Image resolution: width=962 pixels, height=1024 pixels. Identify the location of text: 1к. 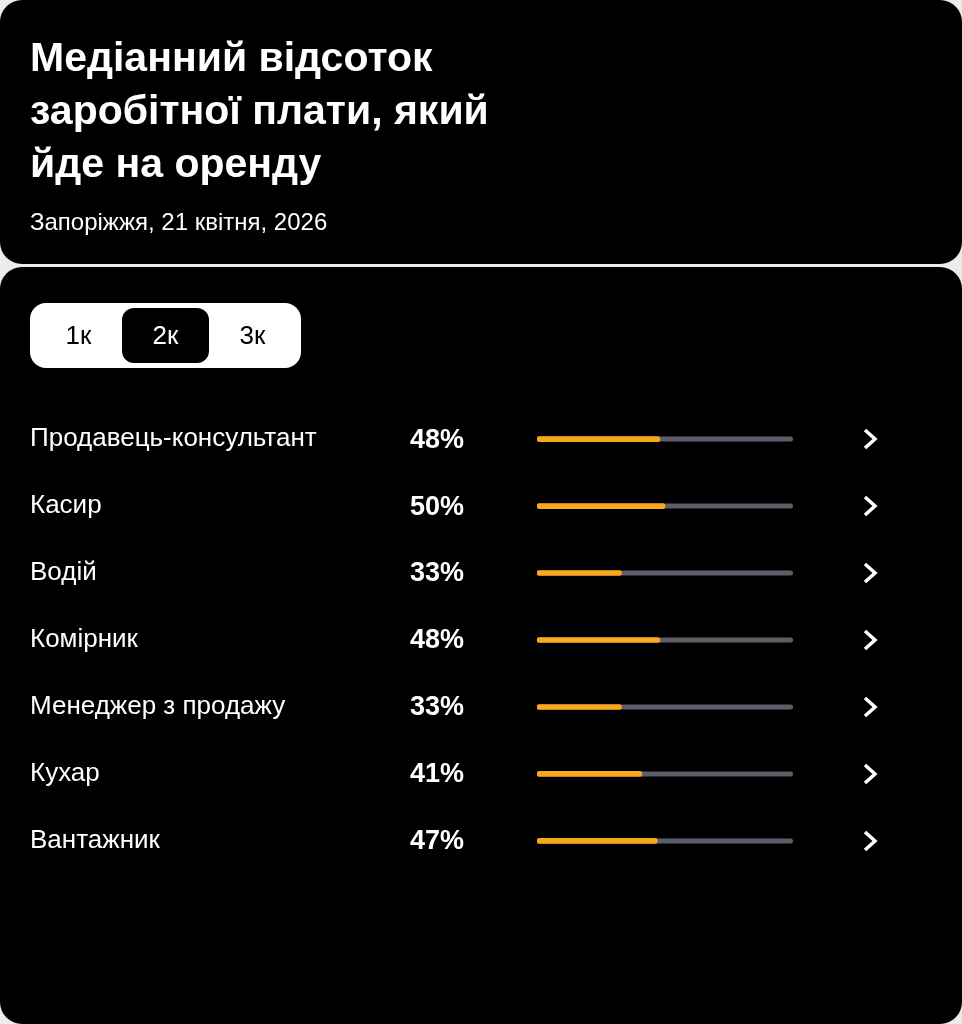
(78, 335).